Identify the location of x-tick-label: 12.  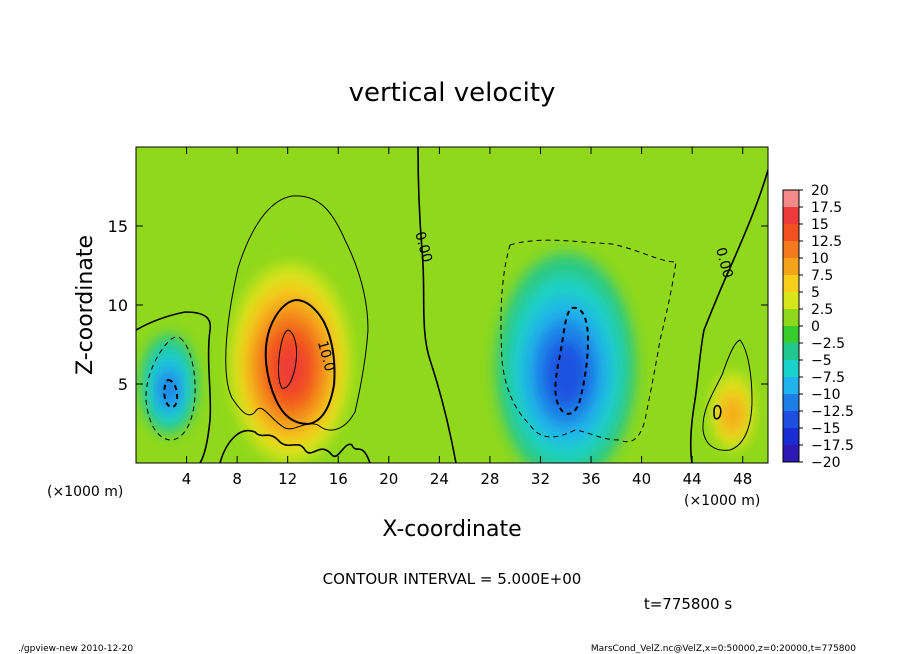
(287, 479).